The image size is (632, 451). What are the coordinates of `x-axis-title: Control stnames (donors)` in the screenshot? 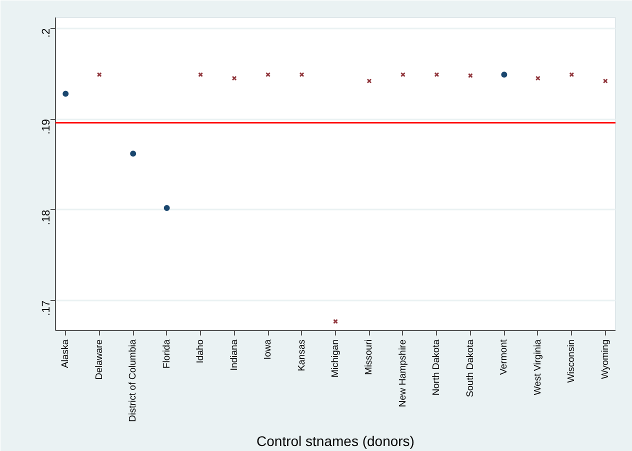 It's located at (335, 440).